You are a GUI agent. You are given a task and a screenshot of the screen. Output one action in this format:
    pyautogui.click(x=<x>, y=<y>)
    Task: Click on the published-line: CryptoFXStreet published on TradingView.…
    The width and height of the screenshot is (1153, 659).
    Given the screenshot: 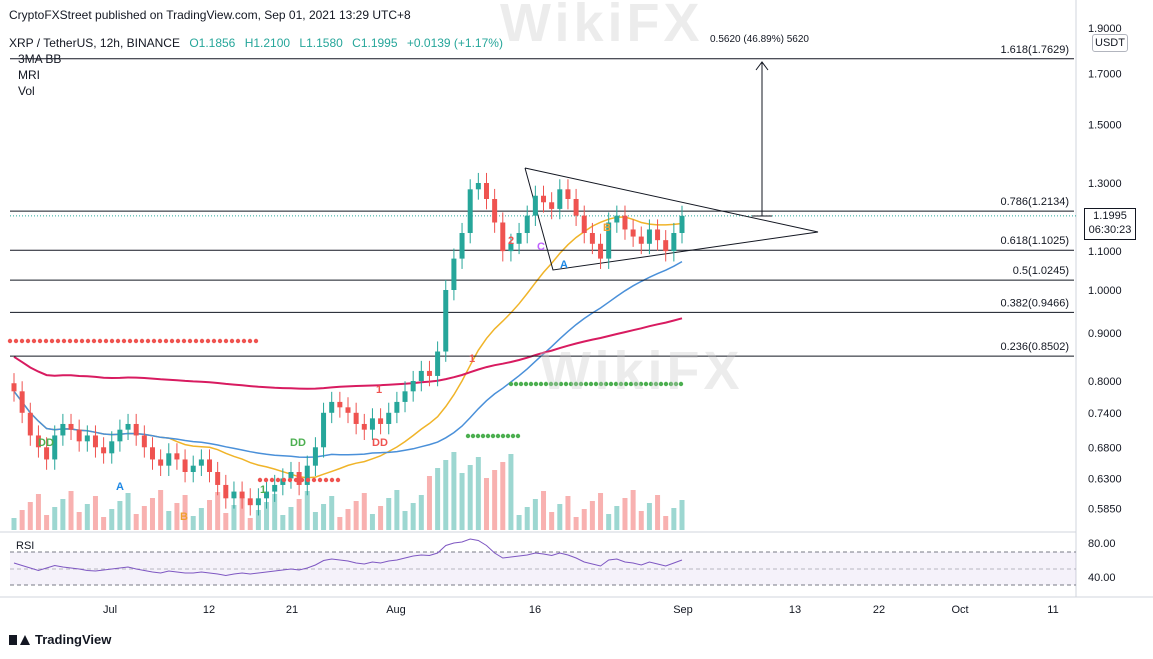 What is the action you would take?
    pyautogui.click(x=210, y=15)
    